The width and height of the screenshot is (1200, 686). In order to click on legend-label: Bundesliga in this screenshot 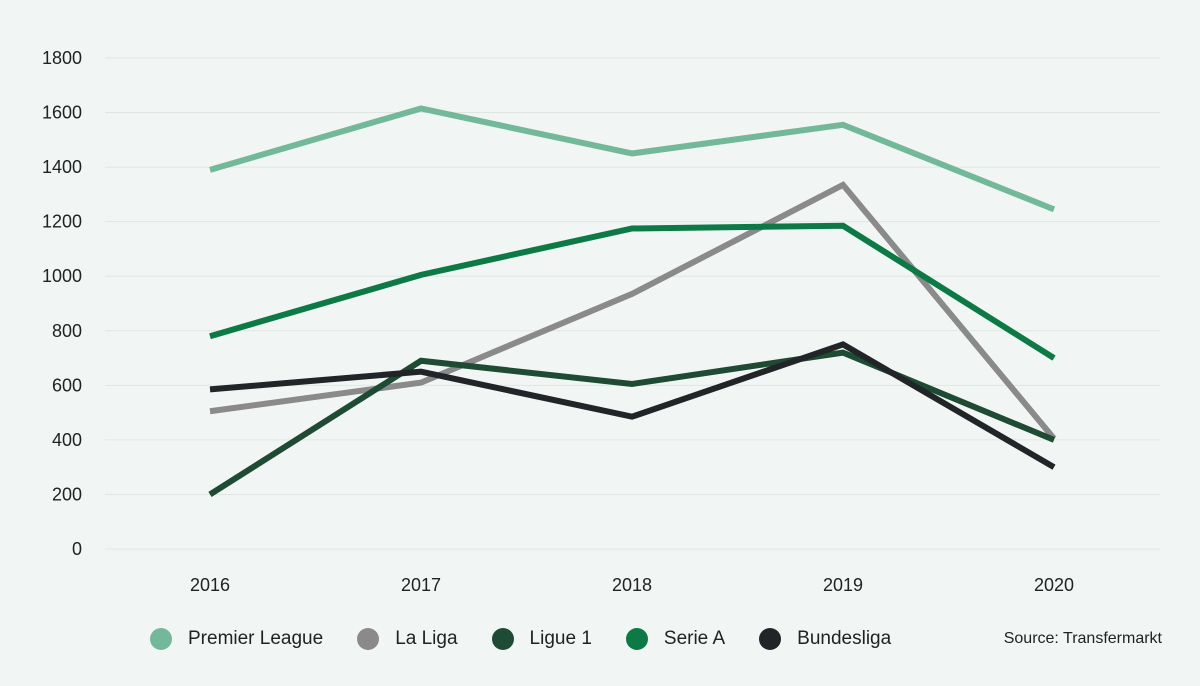, I will do `click(844, 638)`.